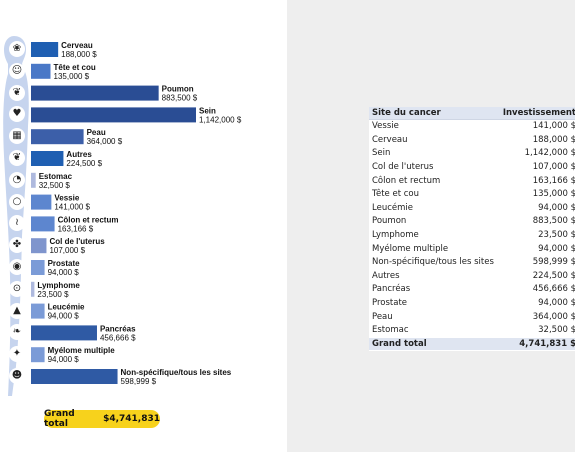 The height and width of the screenshot is (452, 575). What do you see at coordinates (536, 113) in the screenshot?
I see `column-header-investment: Investissement` at bounding box center [536, 113].